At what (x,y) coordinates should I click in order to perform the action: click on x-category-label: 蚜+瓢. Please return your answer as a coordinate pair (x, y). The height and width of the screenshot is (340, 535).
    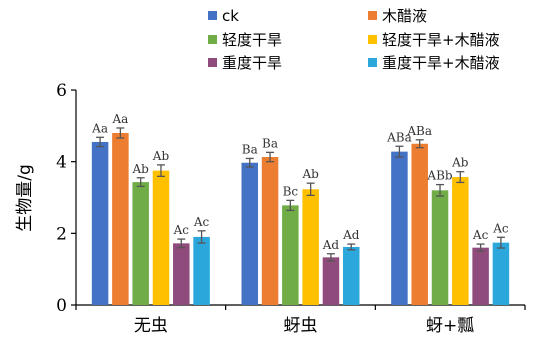
    Looking at the image, I should click on (450, 326).